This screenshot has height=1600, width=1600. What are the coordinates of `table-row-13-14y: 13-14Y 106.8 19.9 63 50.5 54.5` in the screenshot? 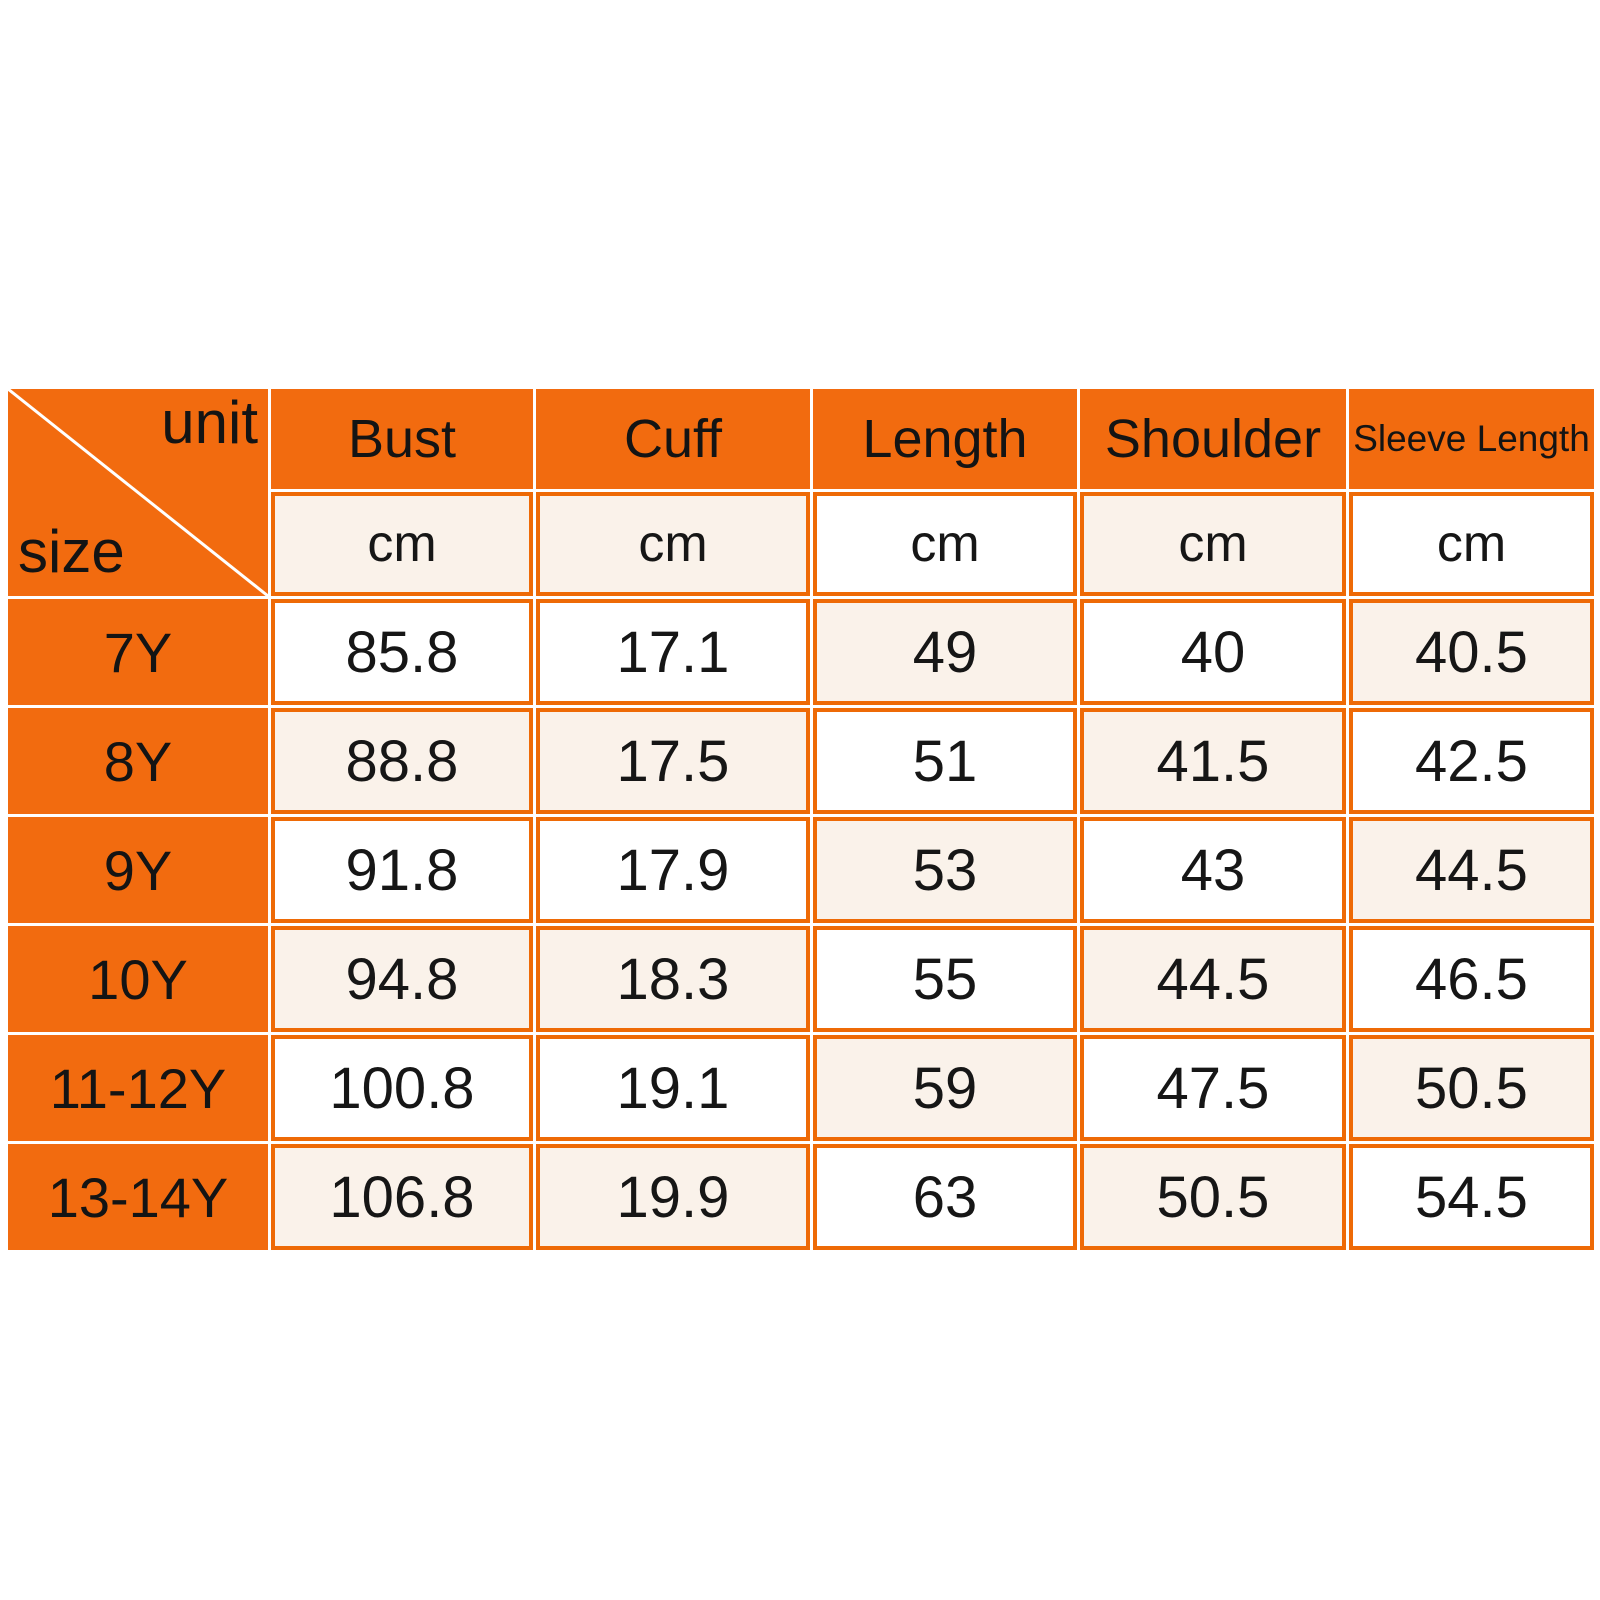 It's located at (801, 1197).